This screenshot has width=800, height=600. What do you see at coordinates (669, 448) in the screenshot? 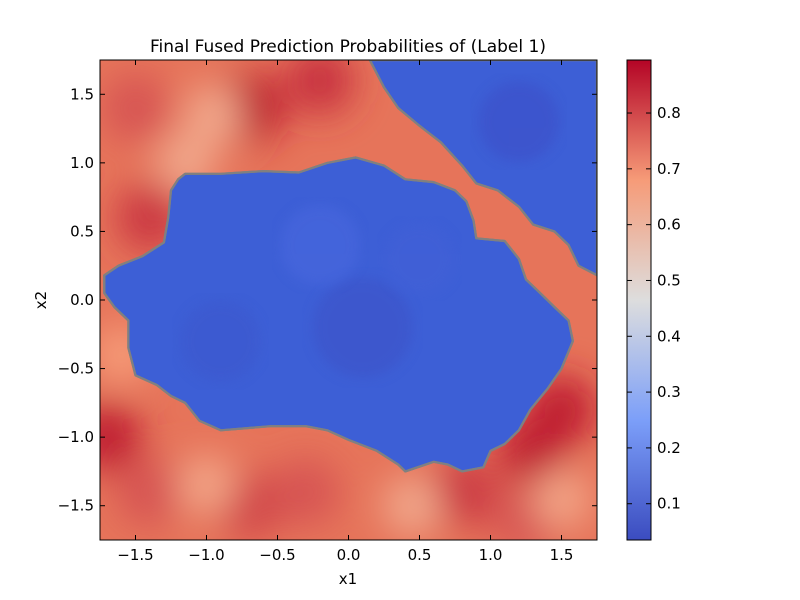
I see `colorbar-tick-label: 0.2` at bounding box center [669, 448].